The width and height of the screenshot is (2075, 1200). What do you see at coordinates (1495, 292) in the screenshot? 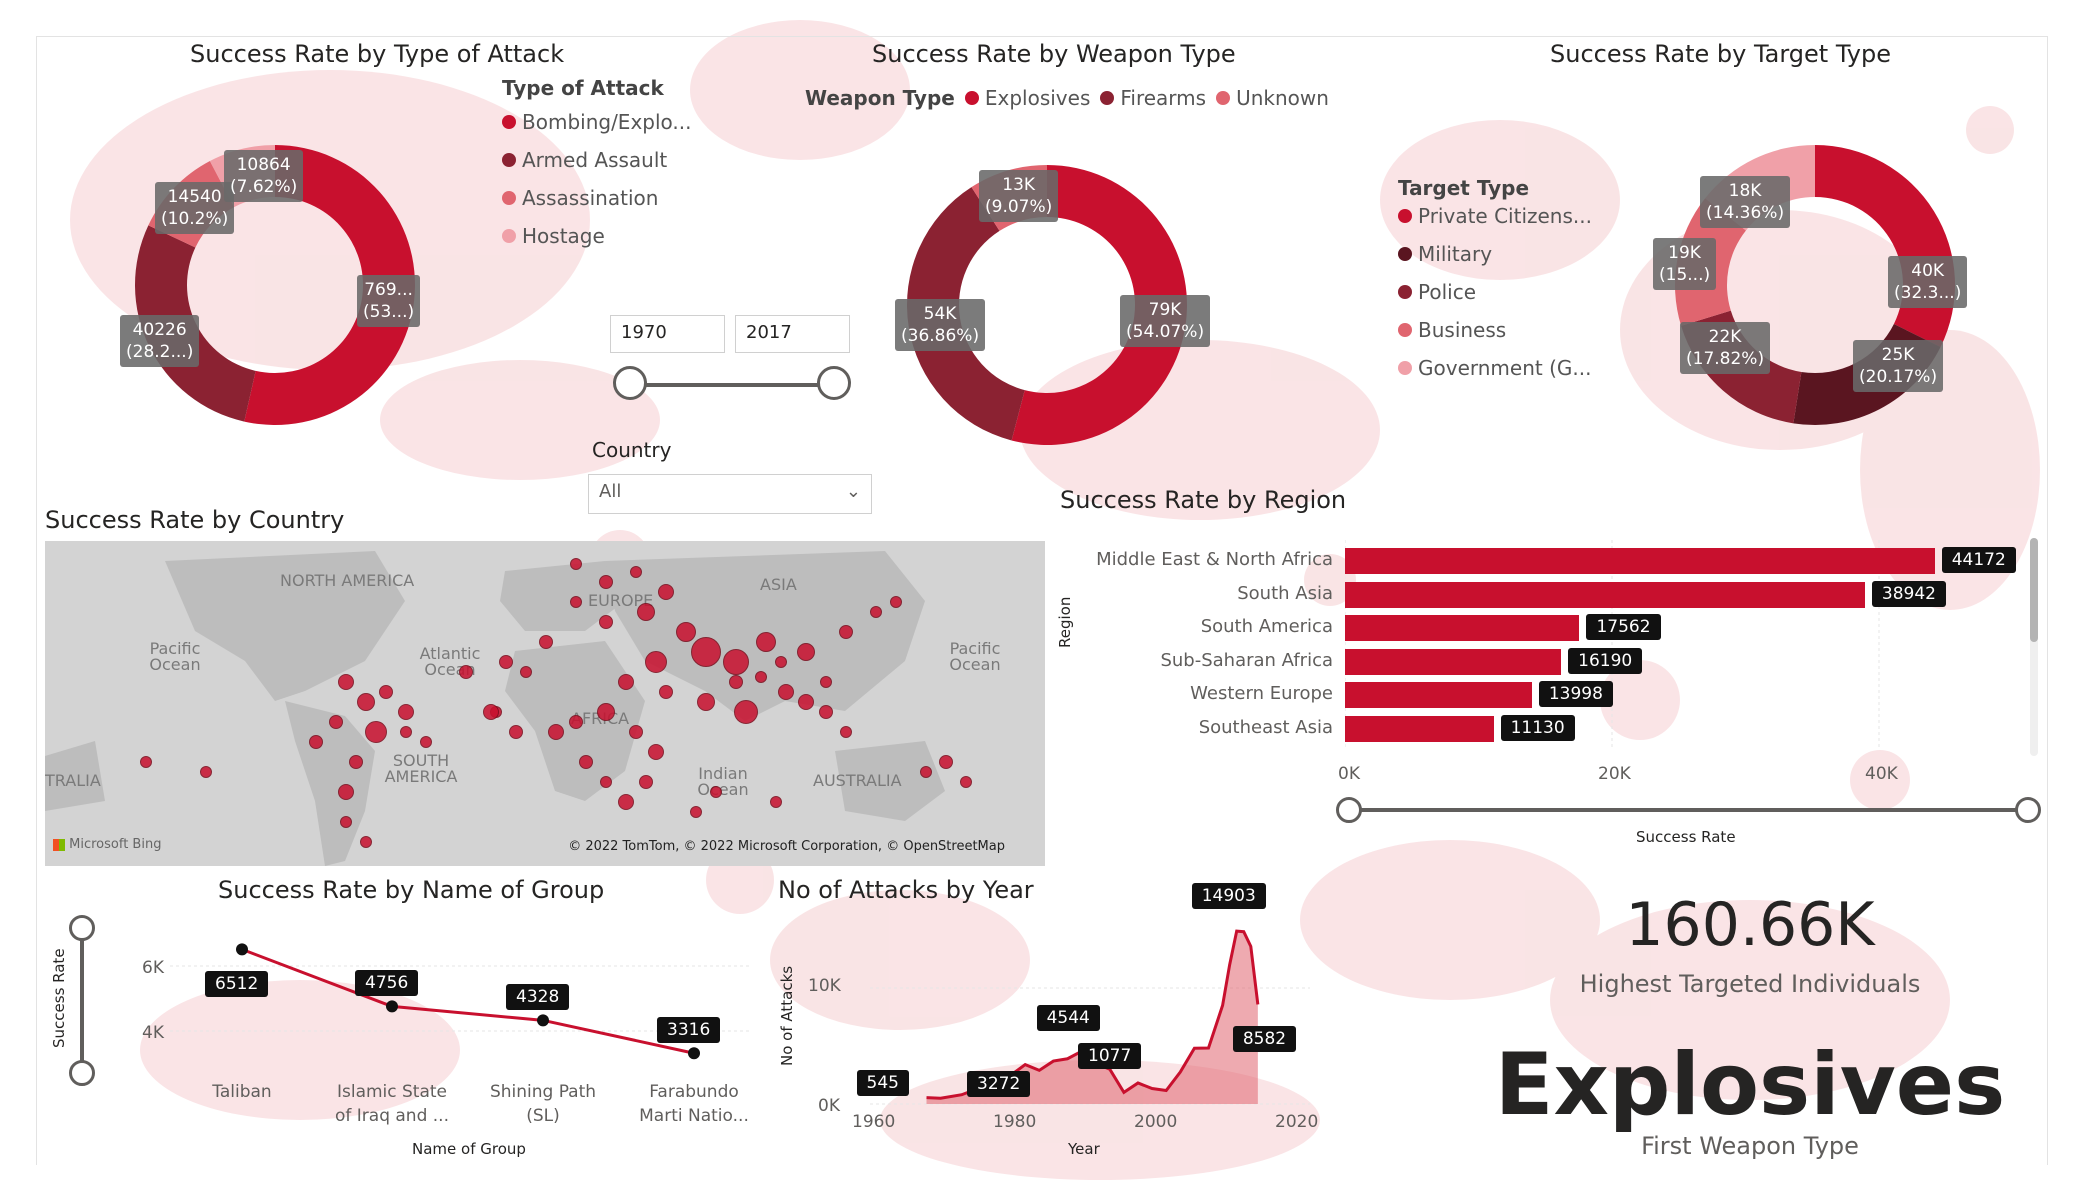
I see `legend-item-police: Police` at bounding box center [1495, 292].